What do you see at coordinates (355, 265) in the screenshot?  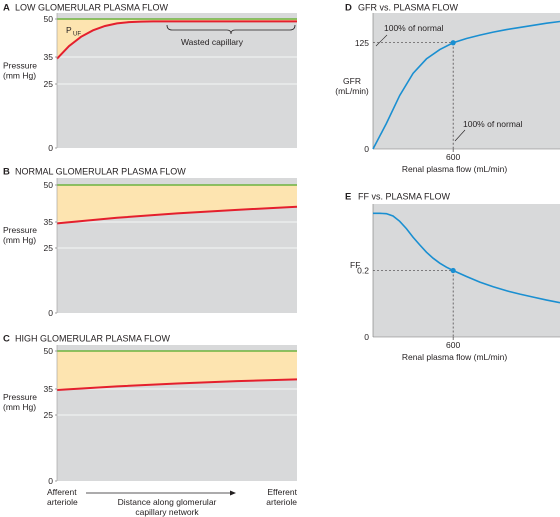 I see `y-axis-label: FF` at bounding box center [355, 265].